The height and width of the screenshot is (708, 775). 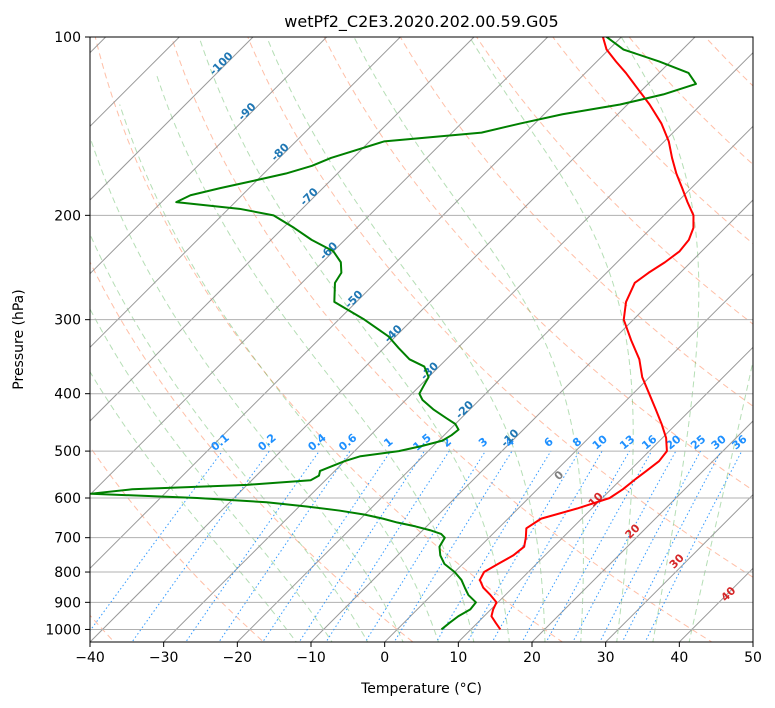 What do you see at coordinates (418, 654) in the screenshot?
I see `x-axis: −40 −30 −20 −10 0 10 20 30 40 50` at bounding box center [418, 654].